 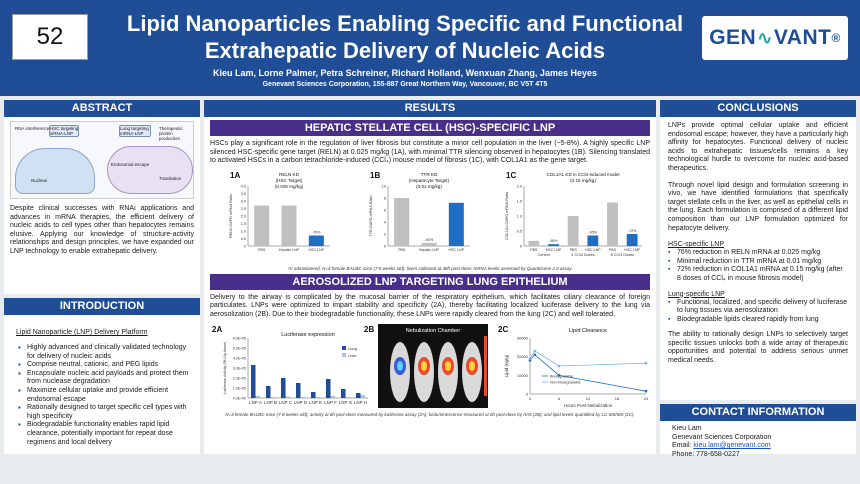 I want to click on email-link: kieu.lam@genevant.com, so click(x=732, y=446).